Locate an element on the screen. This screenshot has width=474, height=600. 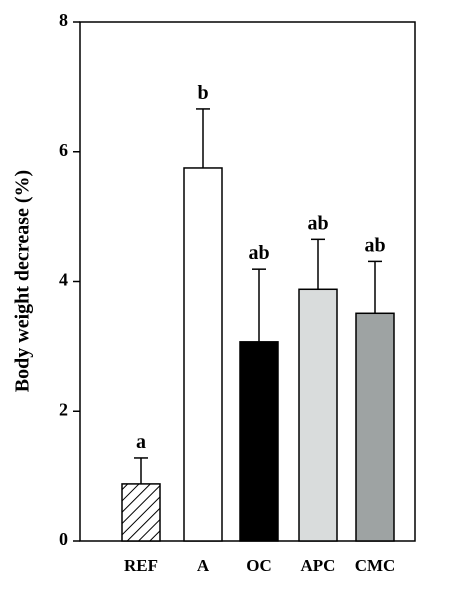
x-tick-label: APC is located at coordinates (318, 565).